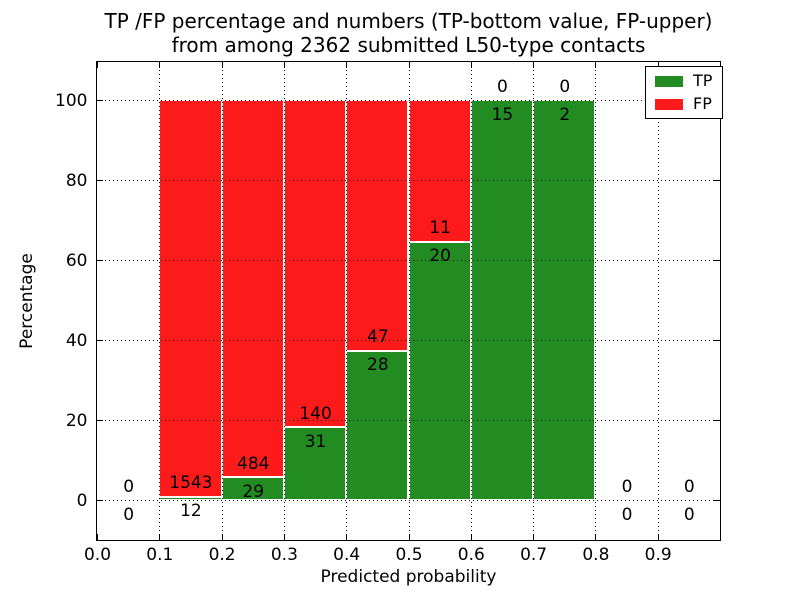 This screenshot has height=600, width=800. Describe the element at coordinates (253, 463) in the screenshot. I see `fp-count-label: 484` at that location.